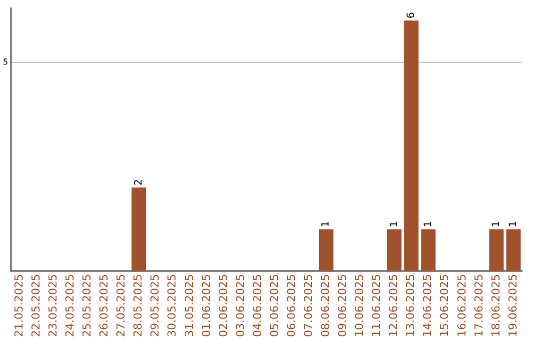 This screenshot has width=540, height=340. Describe the element at coordinates (138, 306) in the screenshot. I see `x-tick-label: 28.05.2025` at that location.